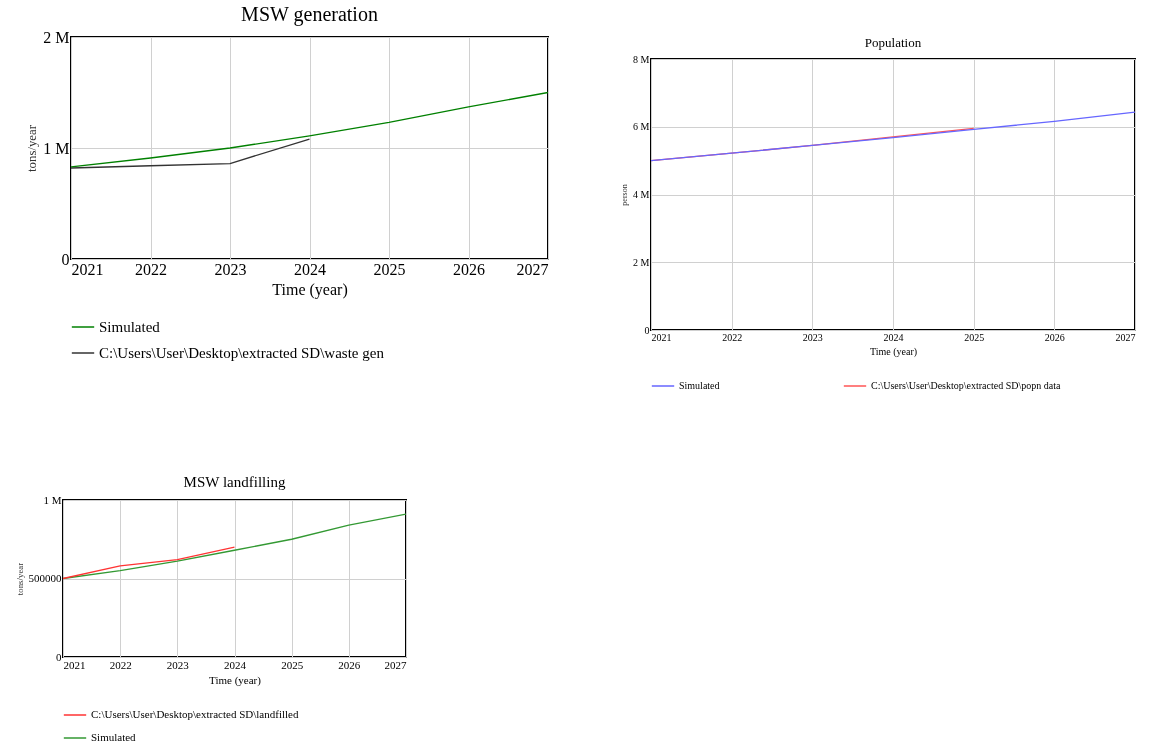 This screenshot has width=1166, height=744. What do you see at coordinates (625, 195) in the screenshot?
I see `y-axis-title: person` at bounding box center [625, 195].